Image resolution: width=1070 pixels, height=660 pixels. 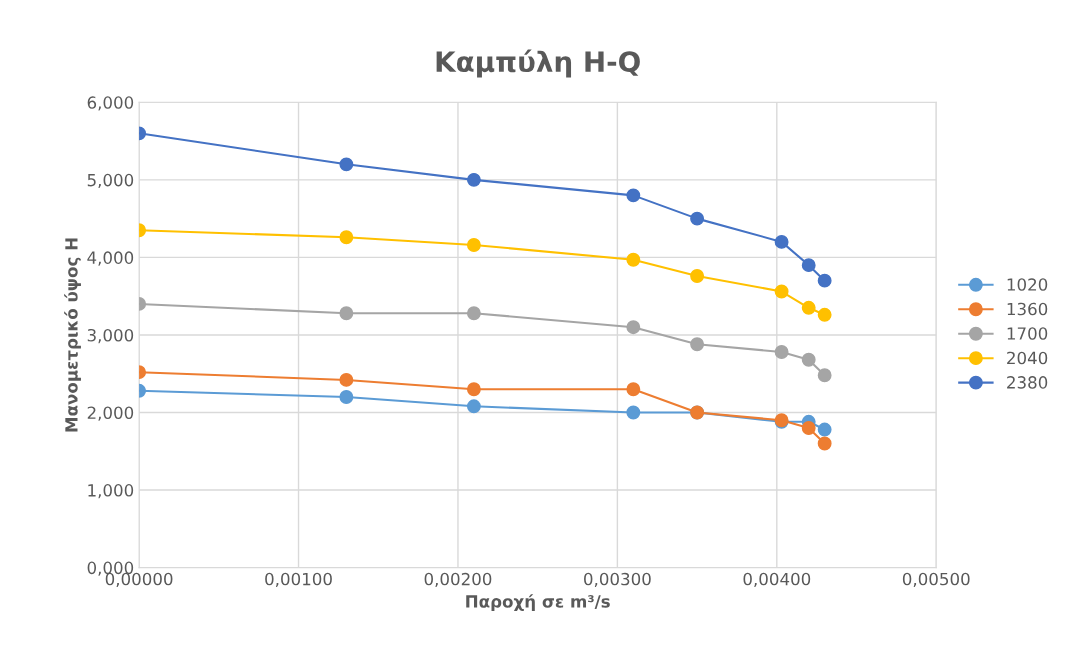 What do you see at coordinates (1027, 309) in the screenshot?
I see `legend-label: 1360` at bounding box center [1027, 309].